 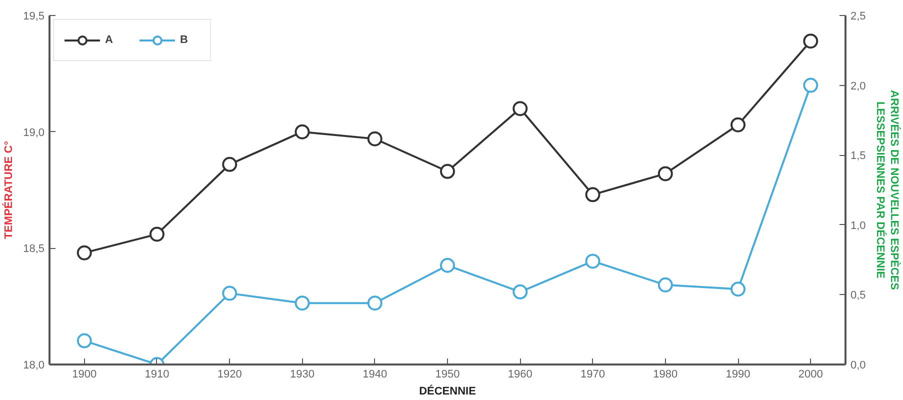 I want to click on x-tick-label: 1990, so click(x=738, y=374).